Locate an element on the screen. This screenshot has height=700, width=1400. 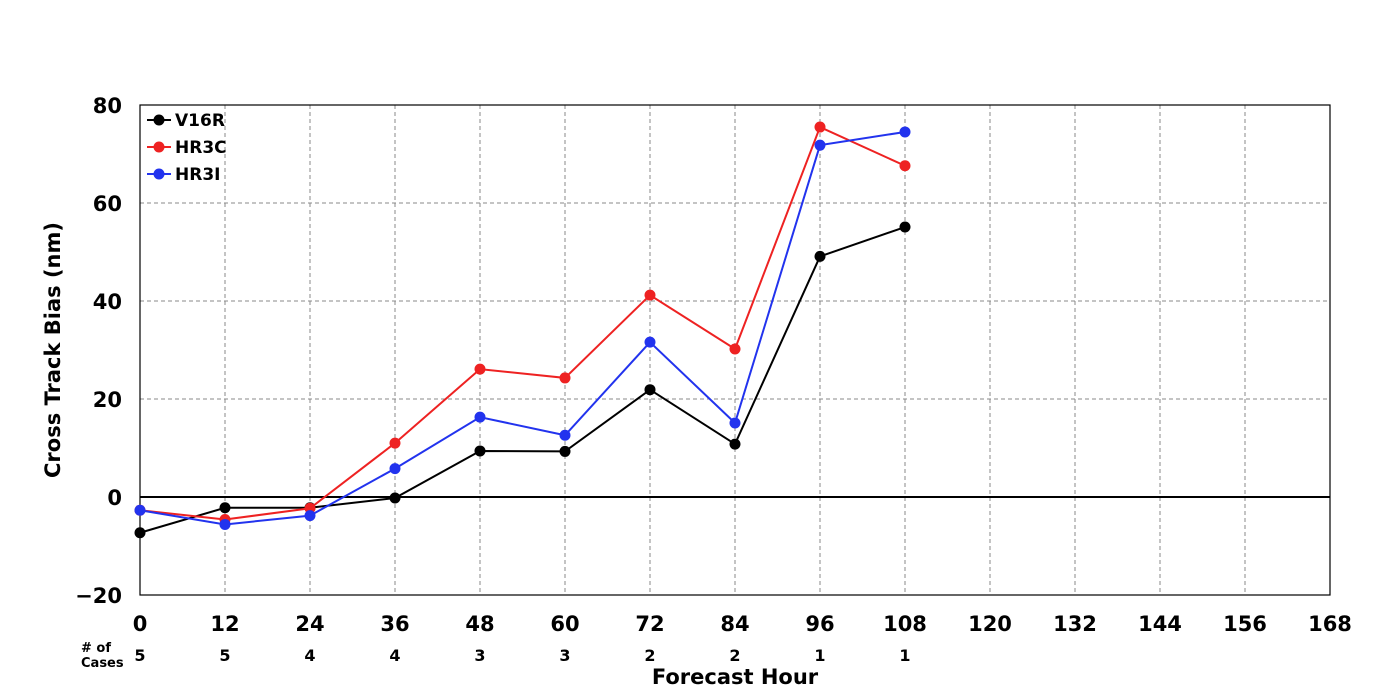
legend-item-hr3i: HR3I is located at coordinates (183, 175).